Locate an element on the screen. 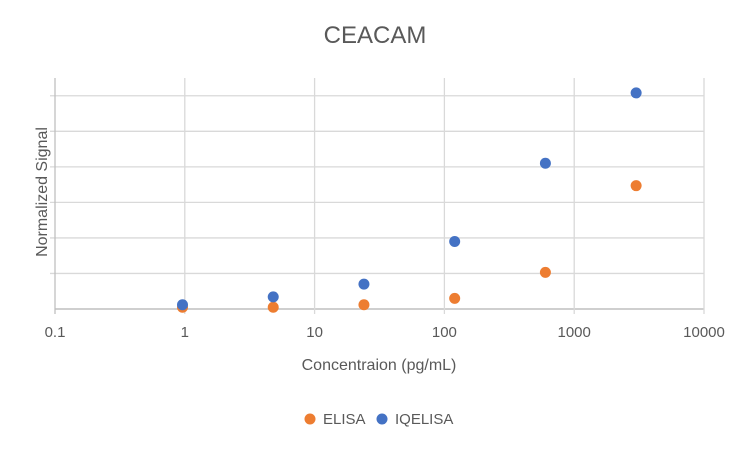 The height and width of the screenshot is (450, 750). x-tick-label: 0.1 is located at coordinates (55, 332).